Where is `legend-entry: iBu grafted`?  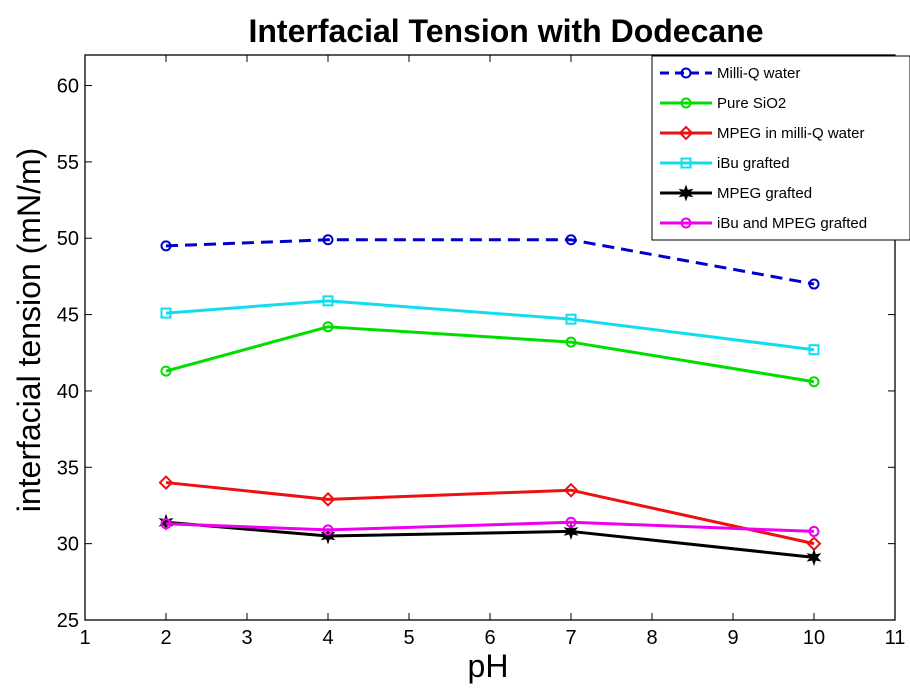
legend-entry: iBu grafted is located at coordinates (725, 163).